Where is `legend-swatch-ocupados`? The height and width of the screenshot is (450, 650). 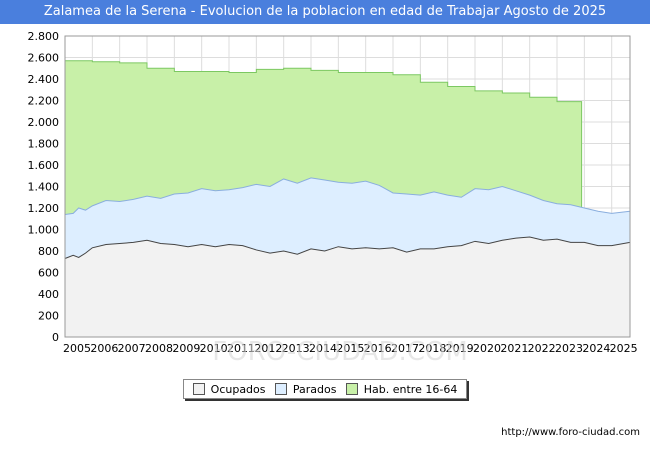 legend-swatch-ocupados is located at coordinates (198, 389).